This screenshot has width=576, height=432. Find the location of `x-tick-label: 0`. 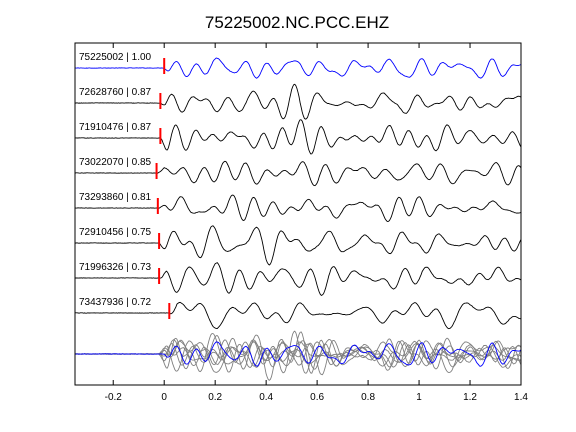

x-tick-label: 0 is located at coordinates (164, 397).